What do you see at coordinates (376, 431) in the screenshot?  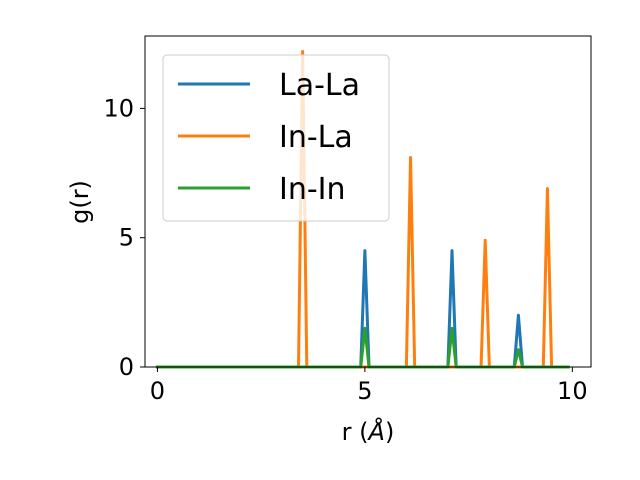 I see `x-axis-label-unit: Å` at bounding box center [376, 431].